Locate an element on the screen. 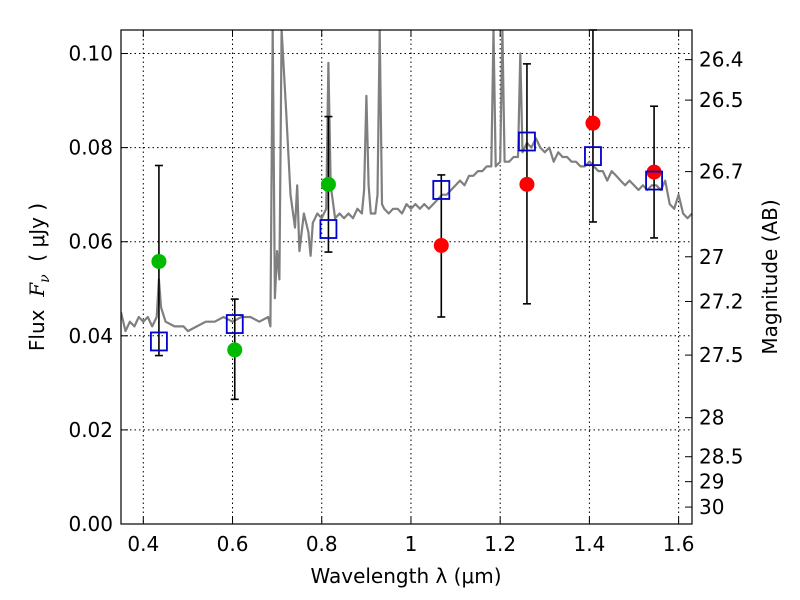  y2-tick-label: 28 is located at coordinates (711, 418).